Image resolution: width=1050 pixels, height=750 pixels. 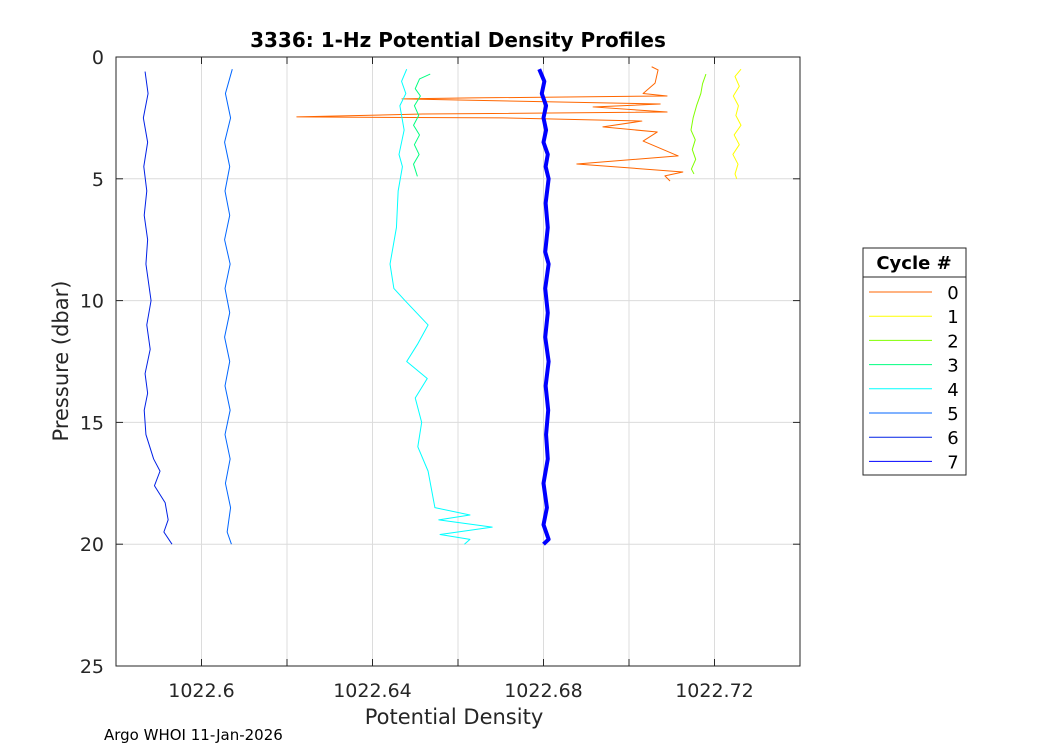 What do you see at coordinates (952, 462) in the screenshot?
I see `legend-label-cycle-7: 7` at bounding box center [952, 462].